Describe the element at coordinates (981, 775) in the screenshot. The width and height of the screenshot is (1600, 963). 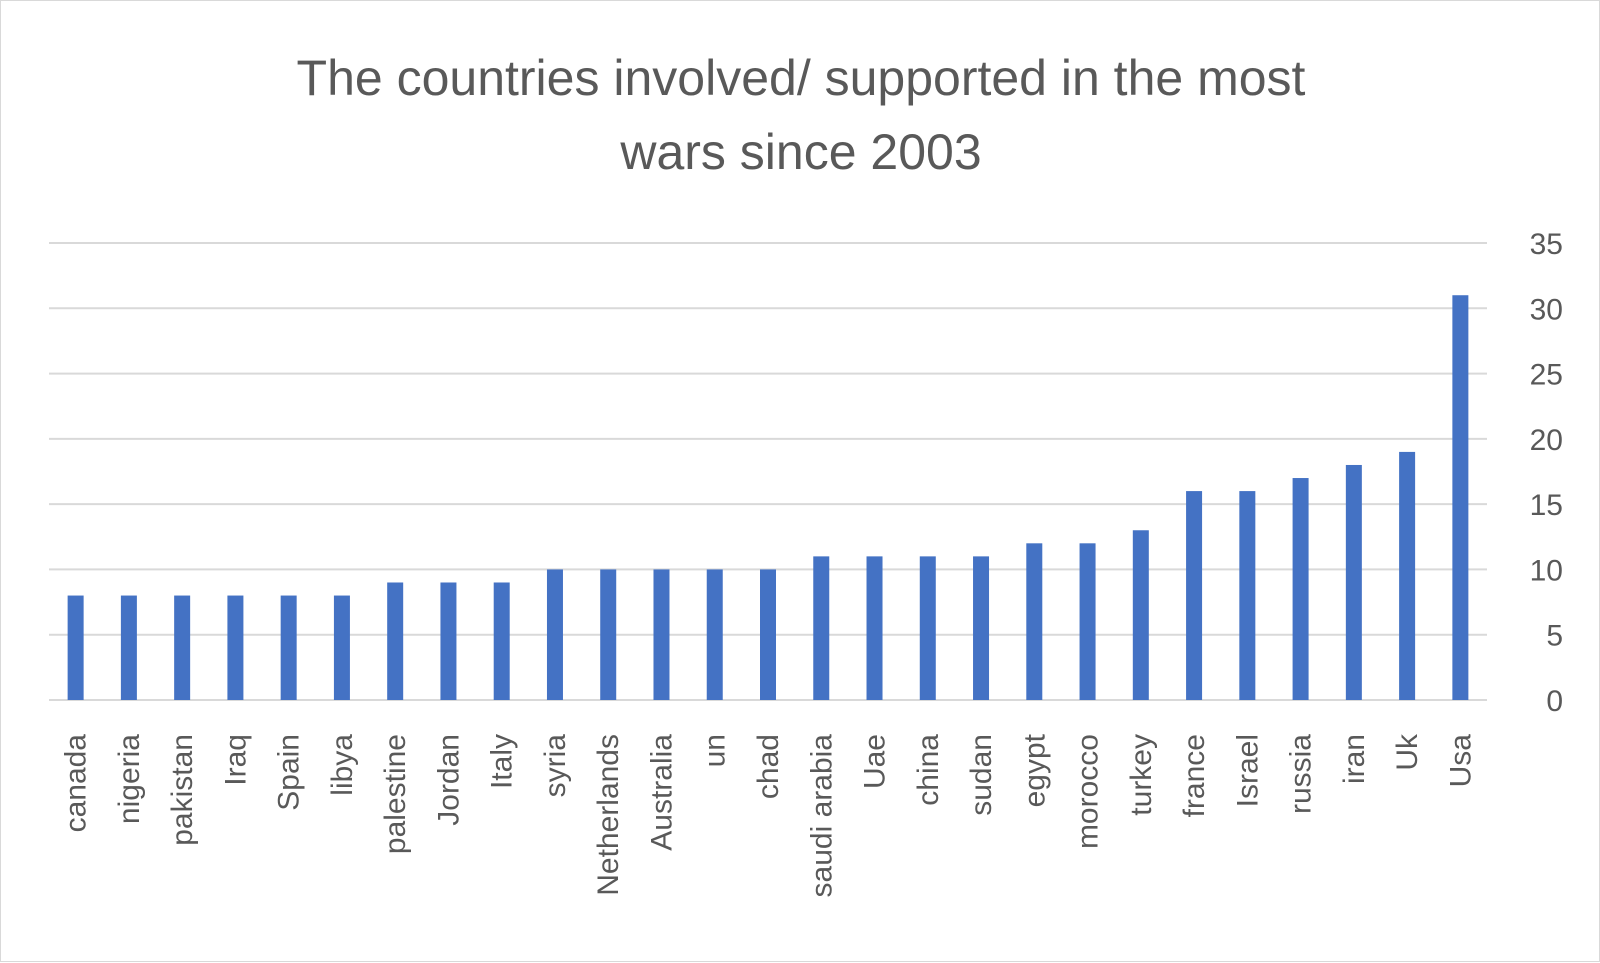
I see `x-category-label: sudan` at that location.